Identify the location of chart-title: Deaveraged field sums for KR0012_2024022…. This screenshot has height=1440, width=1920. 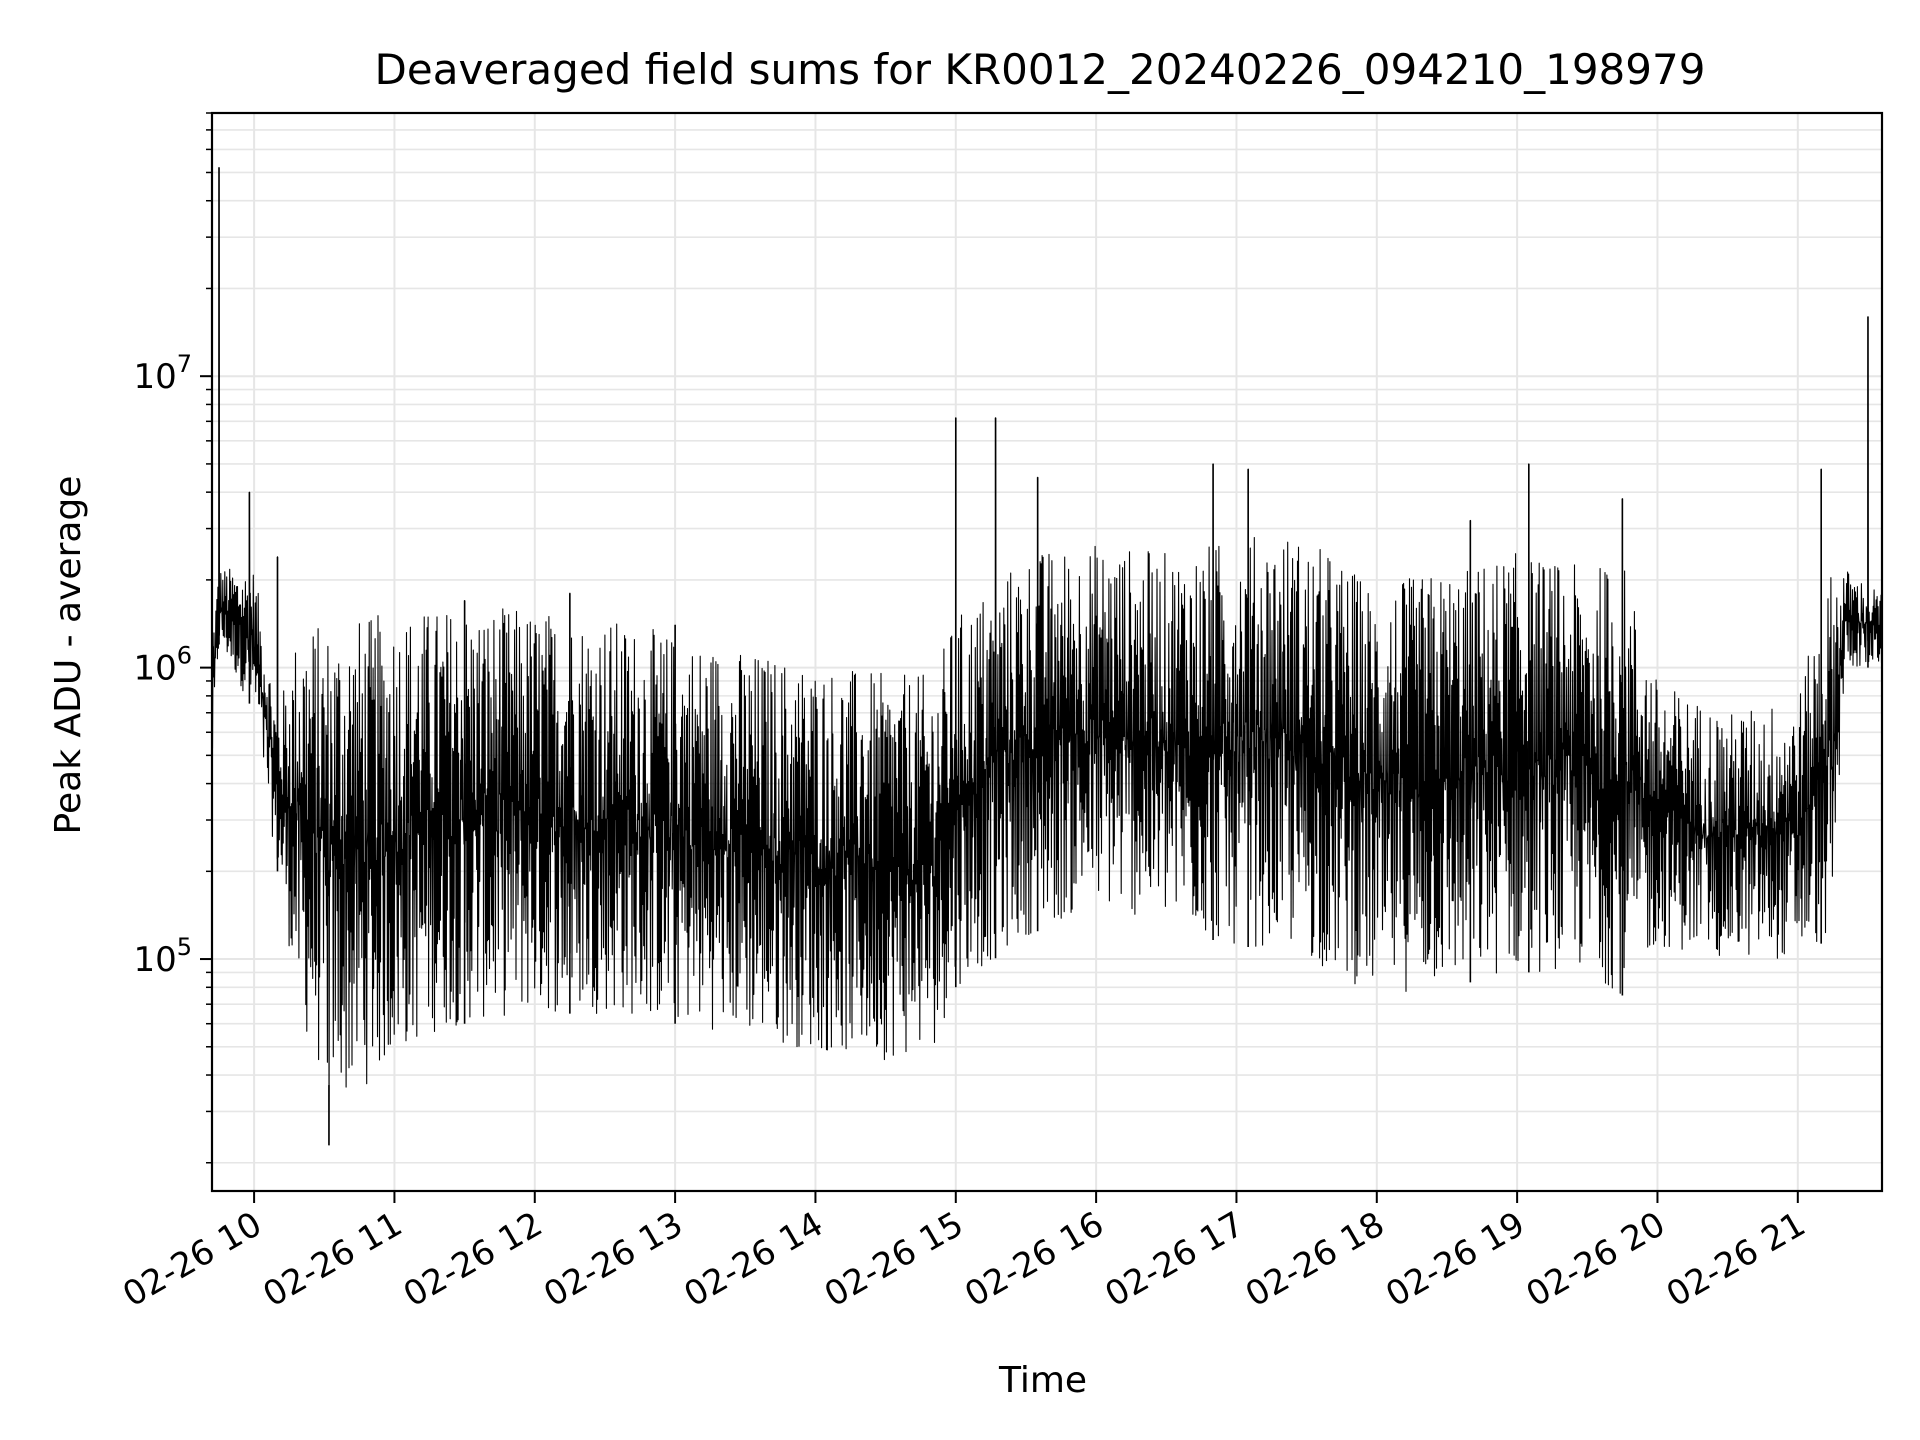
(1040, 69).